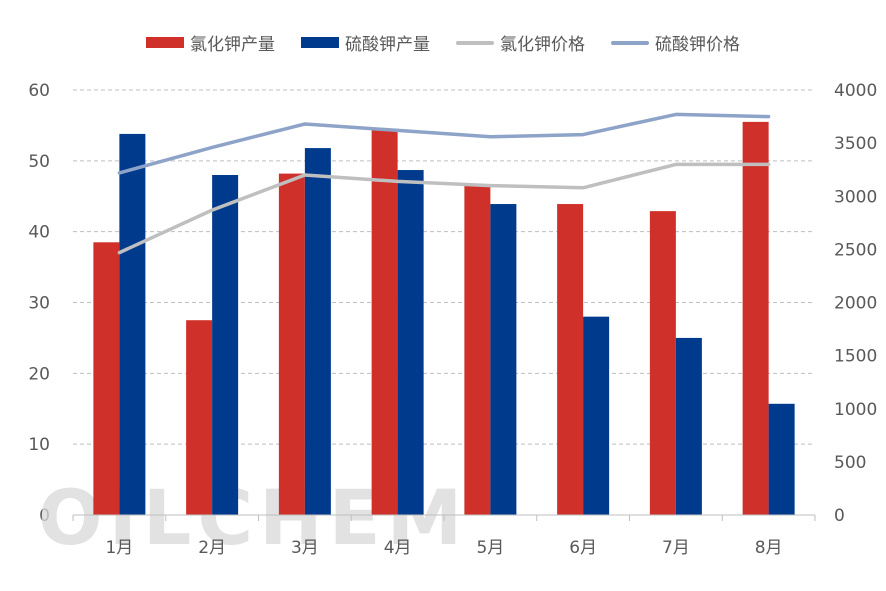  Describe the element at coordinates (583, 548) in the screenshot. I see `x-tick-label: 6月` at that location.